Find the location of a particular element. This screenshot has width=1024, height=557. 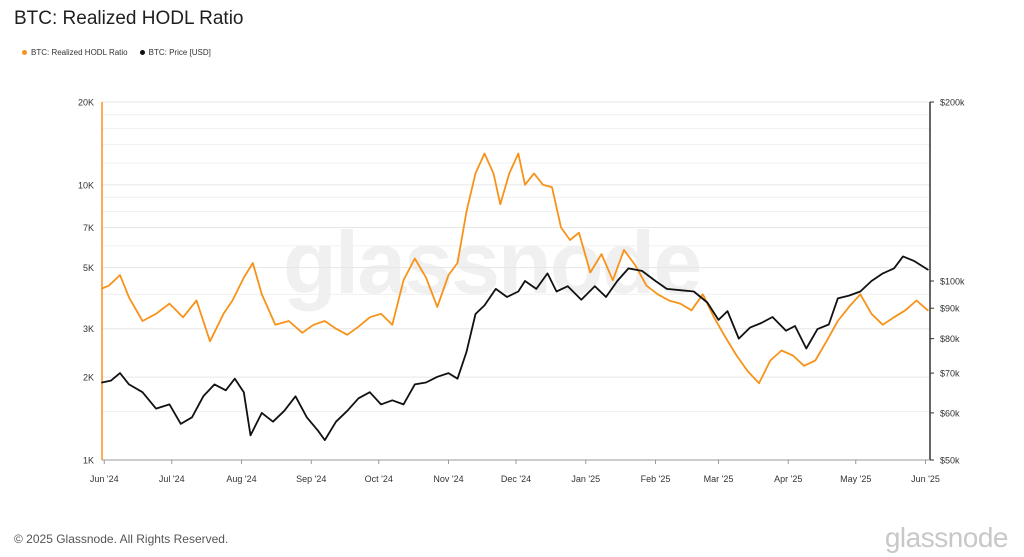

legend-item-hodl: BTC: Realized HODL Ratio is located at coordinates (75, 52).